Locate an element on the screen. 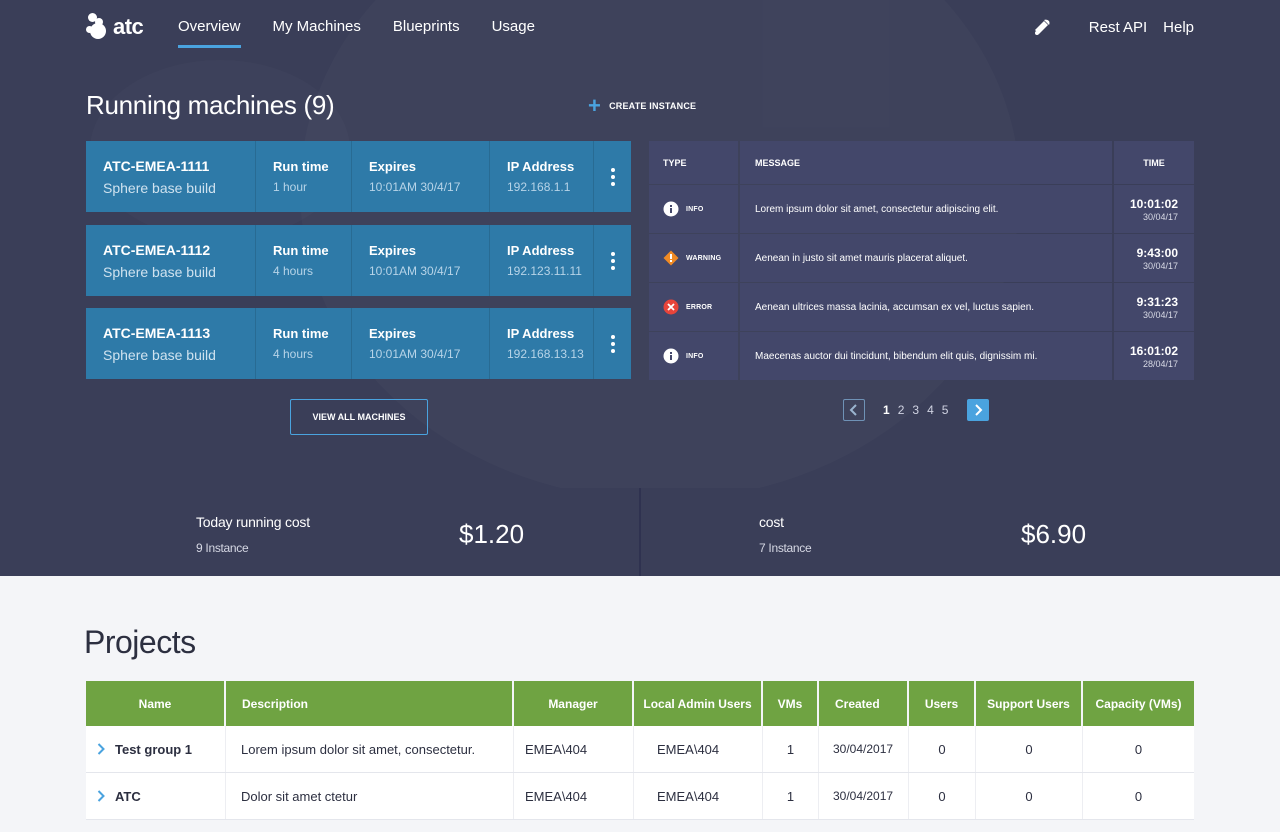 This screenshot has width=1280, height=832. info-icon is located at coordinates (671, 356).